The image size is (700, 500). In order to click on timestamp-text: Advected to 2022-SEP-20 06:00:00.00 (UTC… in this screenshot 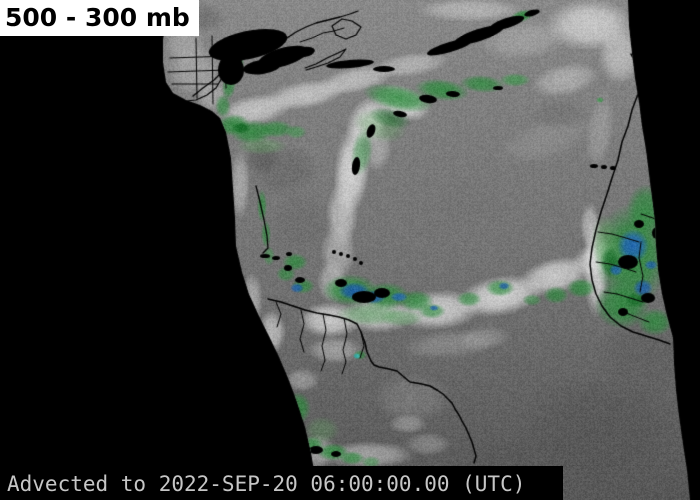, I will do `click(266, 484)`.